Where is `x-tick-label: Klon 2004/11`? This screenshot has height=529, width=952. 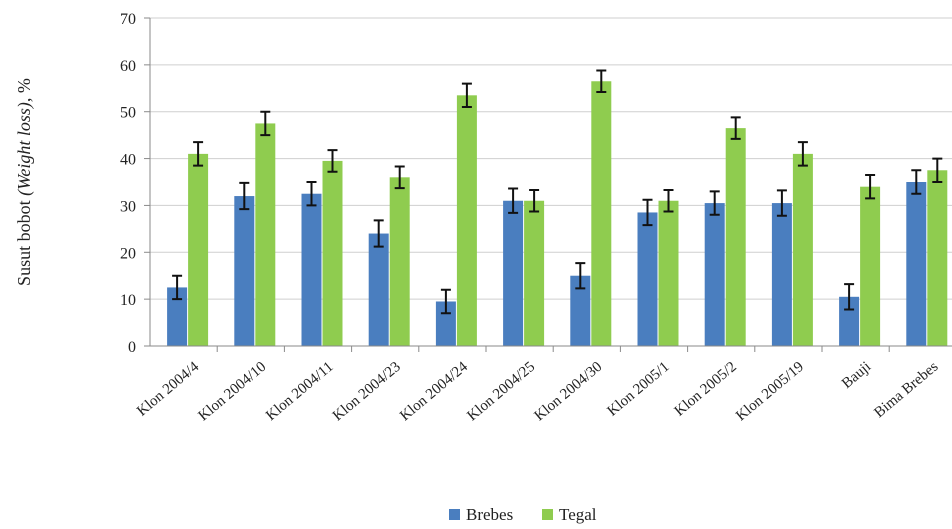 x-tick-label: Klon 2004/11 is located at coordinates (299, 391).